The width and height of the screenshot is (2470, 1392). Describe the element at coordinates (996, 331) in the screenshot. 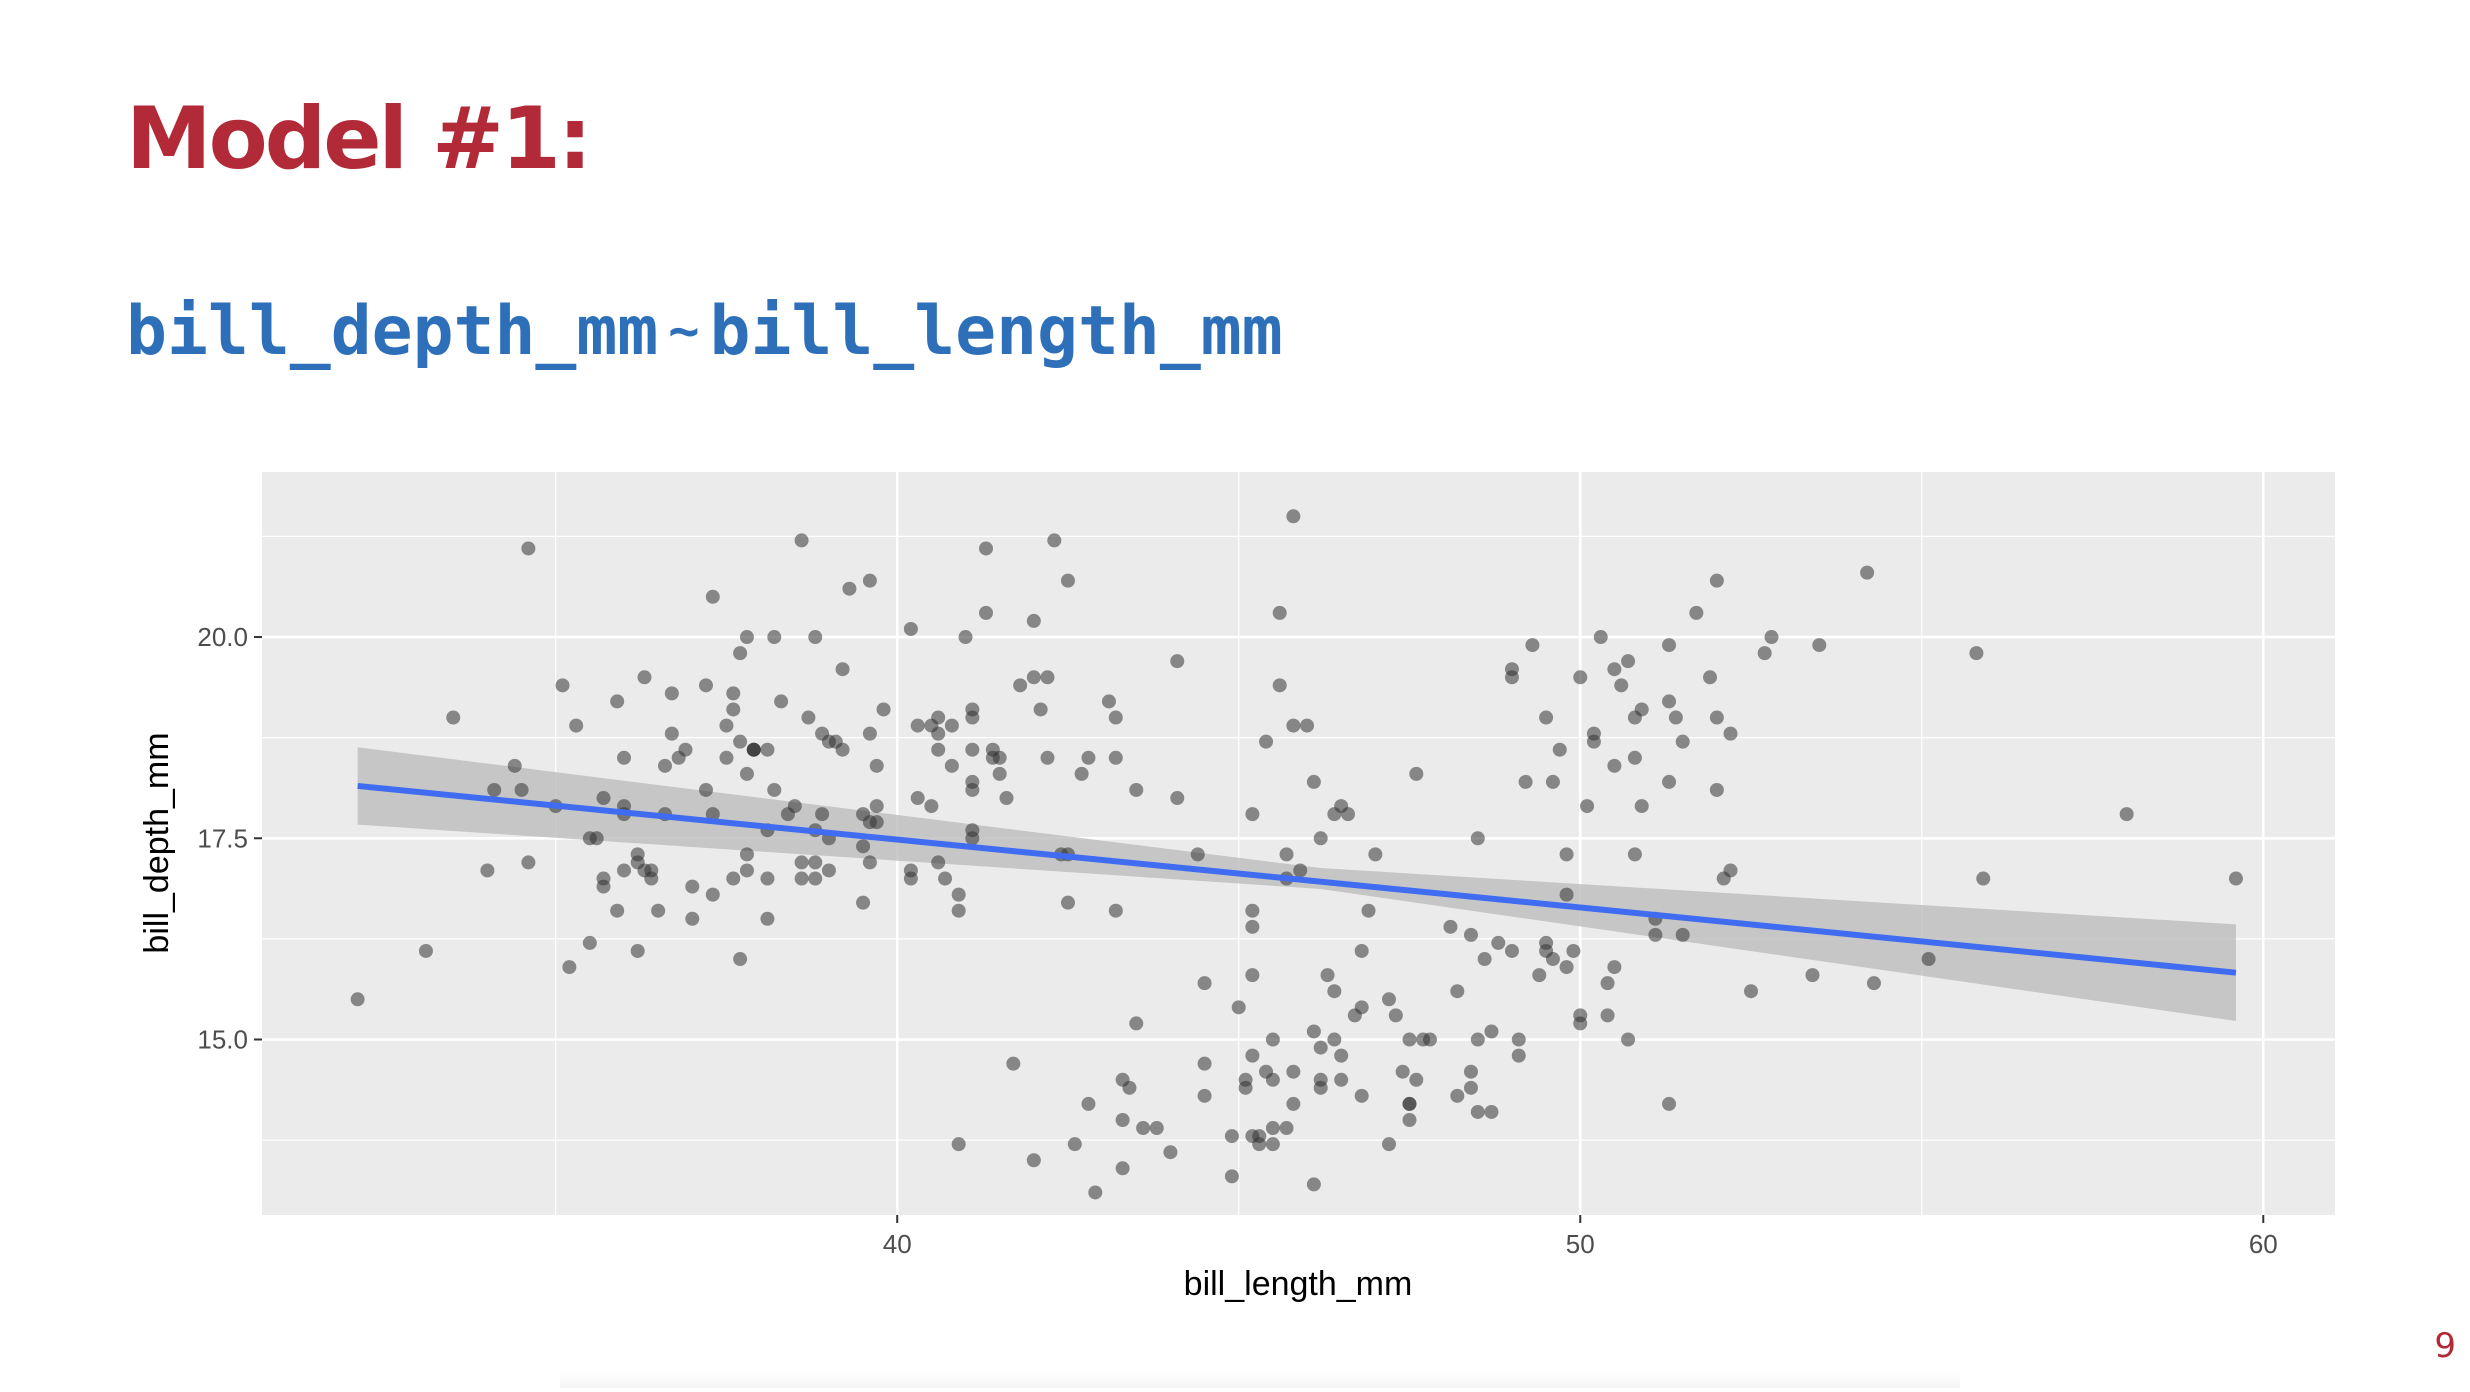

I see `formula-predictor: bill_length_mm` at that location.